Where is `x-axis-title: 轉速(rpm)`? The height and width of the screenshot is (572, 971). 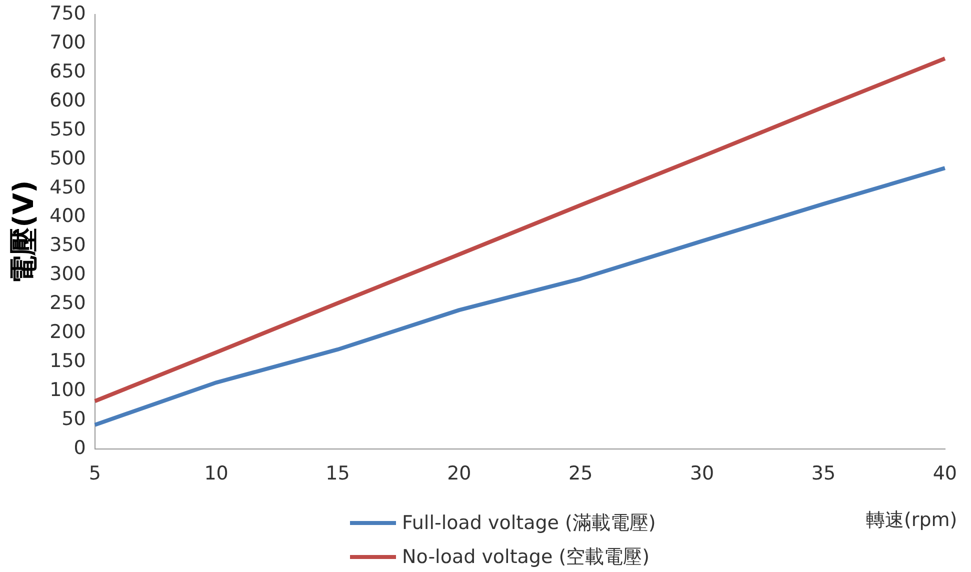 x-axis-title: 轉速(rpm) is located at coordinates (912, 520).